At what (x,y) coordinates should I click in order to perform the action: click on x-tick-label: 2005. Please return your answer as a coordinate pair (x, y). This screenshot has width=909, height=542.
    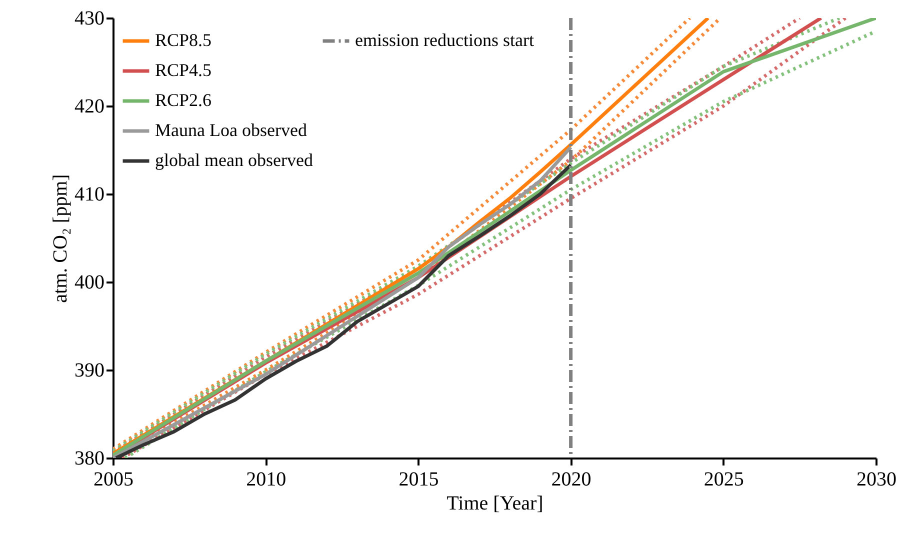
    Looking at the image, I should click on (114, 479).